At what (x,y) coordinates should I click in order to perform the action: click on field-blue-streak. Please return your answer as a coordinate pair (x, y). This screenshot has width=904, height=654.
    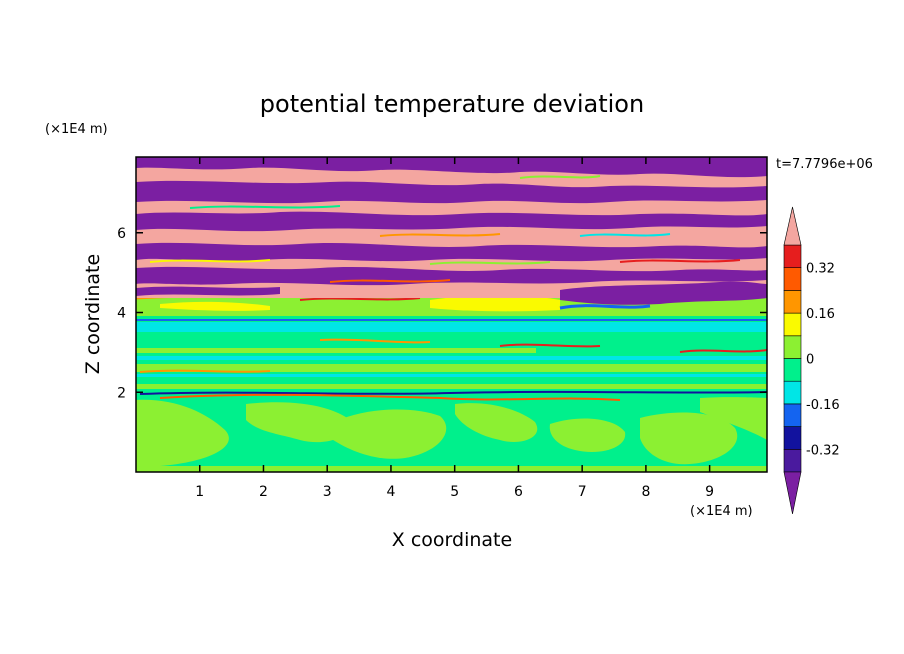
    Looking at the image, I should click on (605, 307).